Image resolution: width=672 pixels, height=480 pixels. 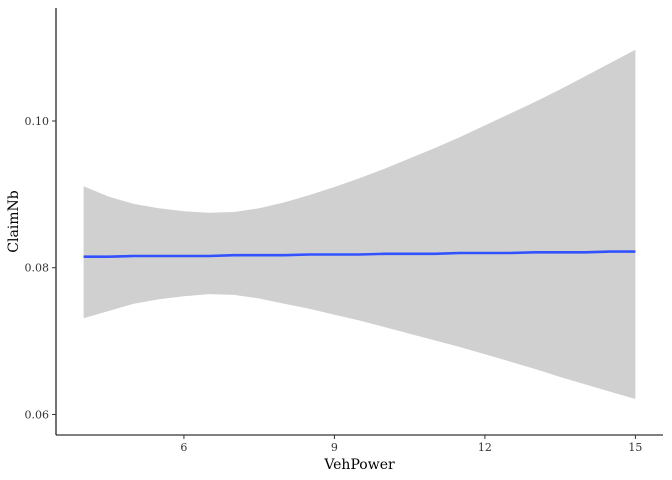 What do you see at coordinates (37, 121) in the screenshot?
I see `y-tick-label: 0.10` at bounding box center [37, 121].